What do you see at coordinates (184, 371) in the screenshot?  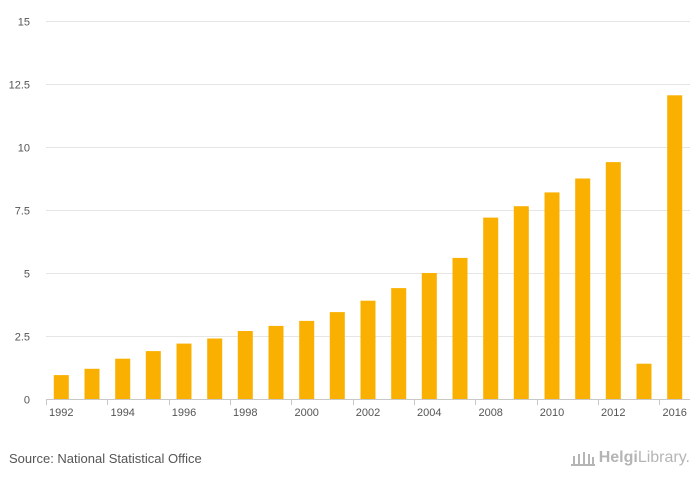 I see `bar-1996` at bounding box center [184, 371].